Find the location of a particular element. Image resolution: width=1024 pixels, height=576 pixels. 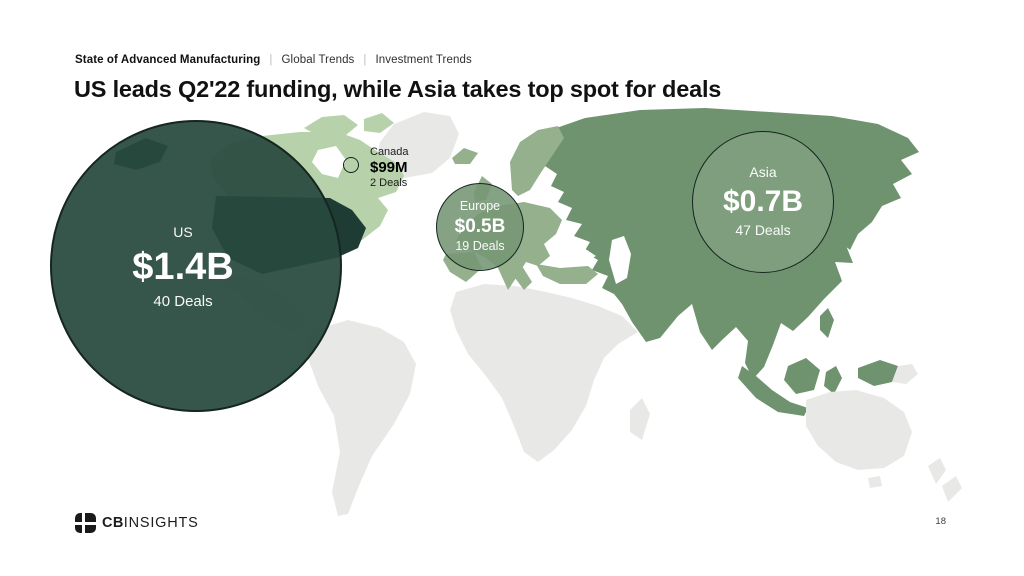

bubble-asia-funding-value: $0.7B is located at coordinates (763, 201).